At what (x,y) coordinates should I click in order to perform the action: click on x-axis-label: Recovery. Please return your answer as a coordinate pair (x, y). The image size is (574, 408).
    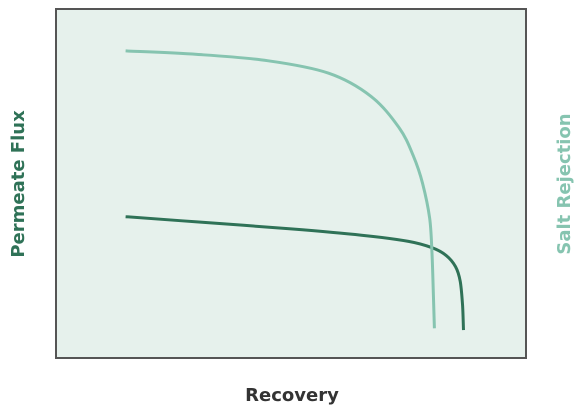
    Looking at the image, I should click on (292, 395).